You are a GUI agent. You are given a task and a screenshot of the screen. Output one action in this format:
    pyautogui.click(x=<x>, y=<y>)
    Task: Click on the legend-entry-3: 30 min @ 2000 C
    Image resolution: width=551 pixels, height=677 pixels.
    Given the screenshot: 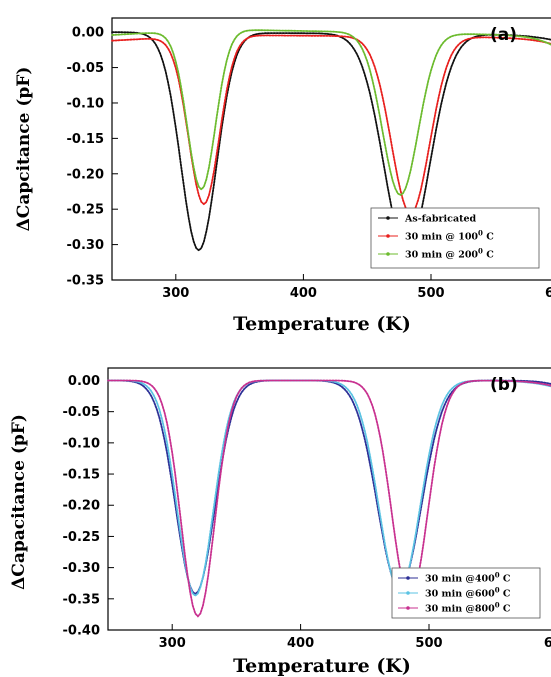 What is the action you would take?
    pyautogui.click(x=449, y=254)
    